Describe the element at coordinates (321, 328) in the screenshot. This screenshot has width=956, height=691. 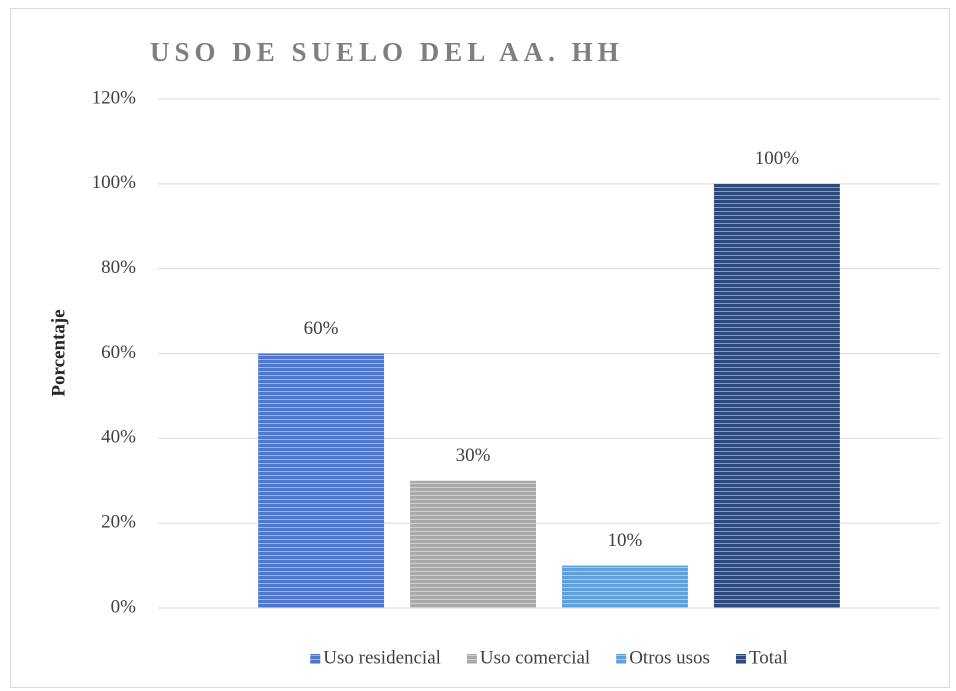
I see `data-label: 60%` at that location.